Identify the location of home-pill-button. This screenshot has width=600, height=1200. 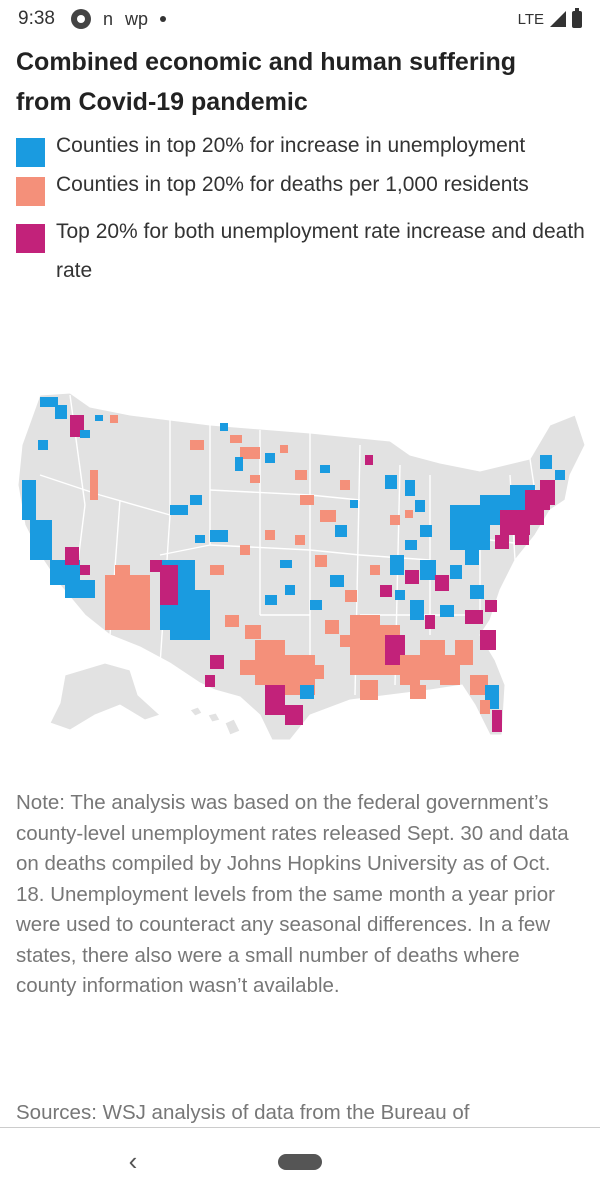
(300, 1162).